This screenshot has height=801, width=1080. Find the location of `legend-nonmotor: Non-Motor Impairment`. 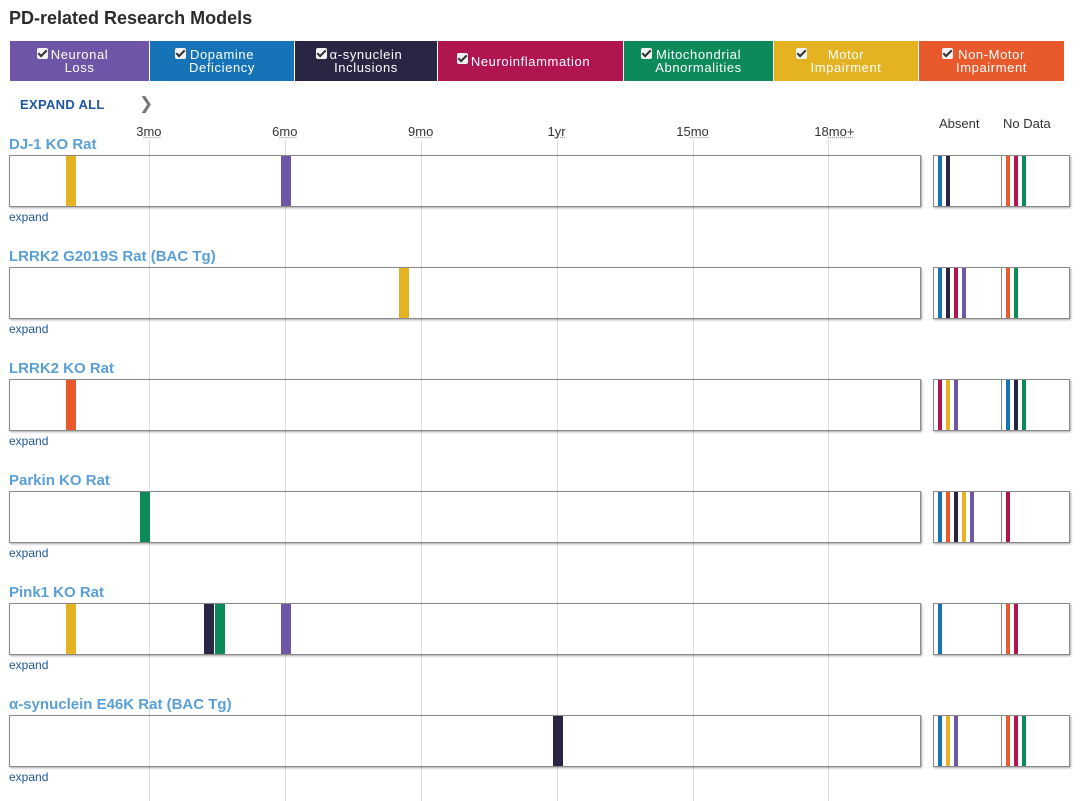

legend-nonmotor: Non-Motor Impairment is located at coordinates (991, 61).